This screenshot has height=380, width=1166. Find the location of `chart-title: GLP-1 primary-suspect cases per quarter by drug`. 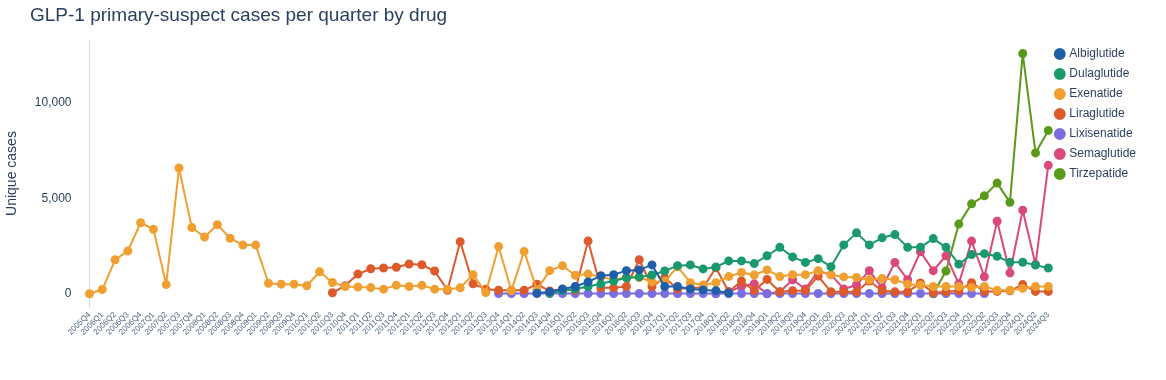

chart-title: GLP-1 primary-suspect cases per quarter by drug is located at coordinates (239, 15).